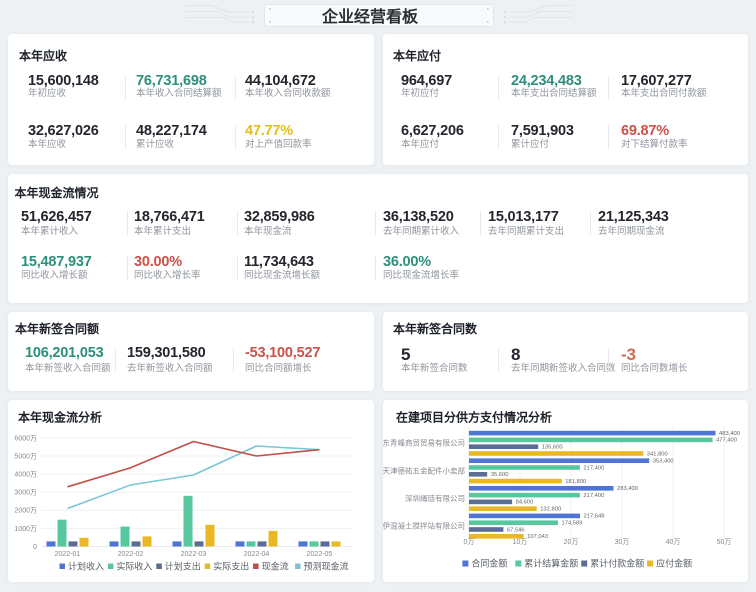 Image resolution: width=756 pixels, height=592 pixels. What do you see at coordinates (25, 493) in the screenshot?
I see `svg-text: 3000万` at bounding box center [25, 493].